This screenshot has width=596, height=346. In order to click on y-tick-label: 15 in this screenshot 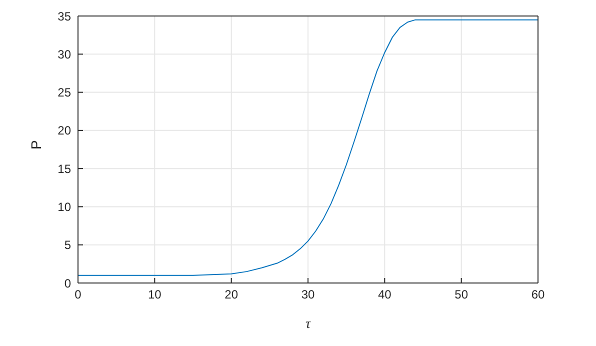, I will do `click(65, 169)`.